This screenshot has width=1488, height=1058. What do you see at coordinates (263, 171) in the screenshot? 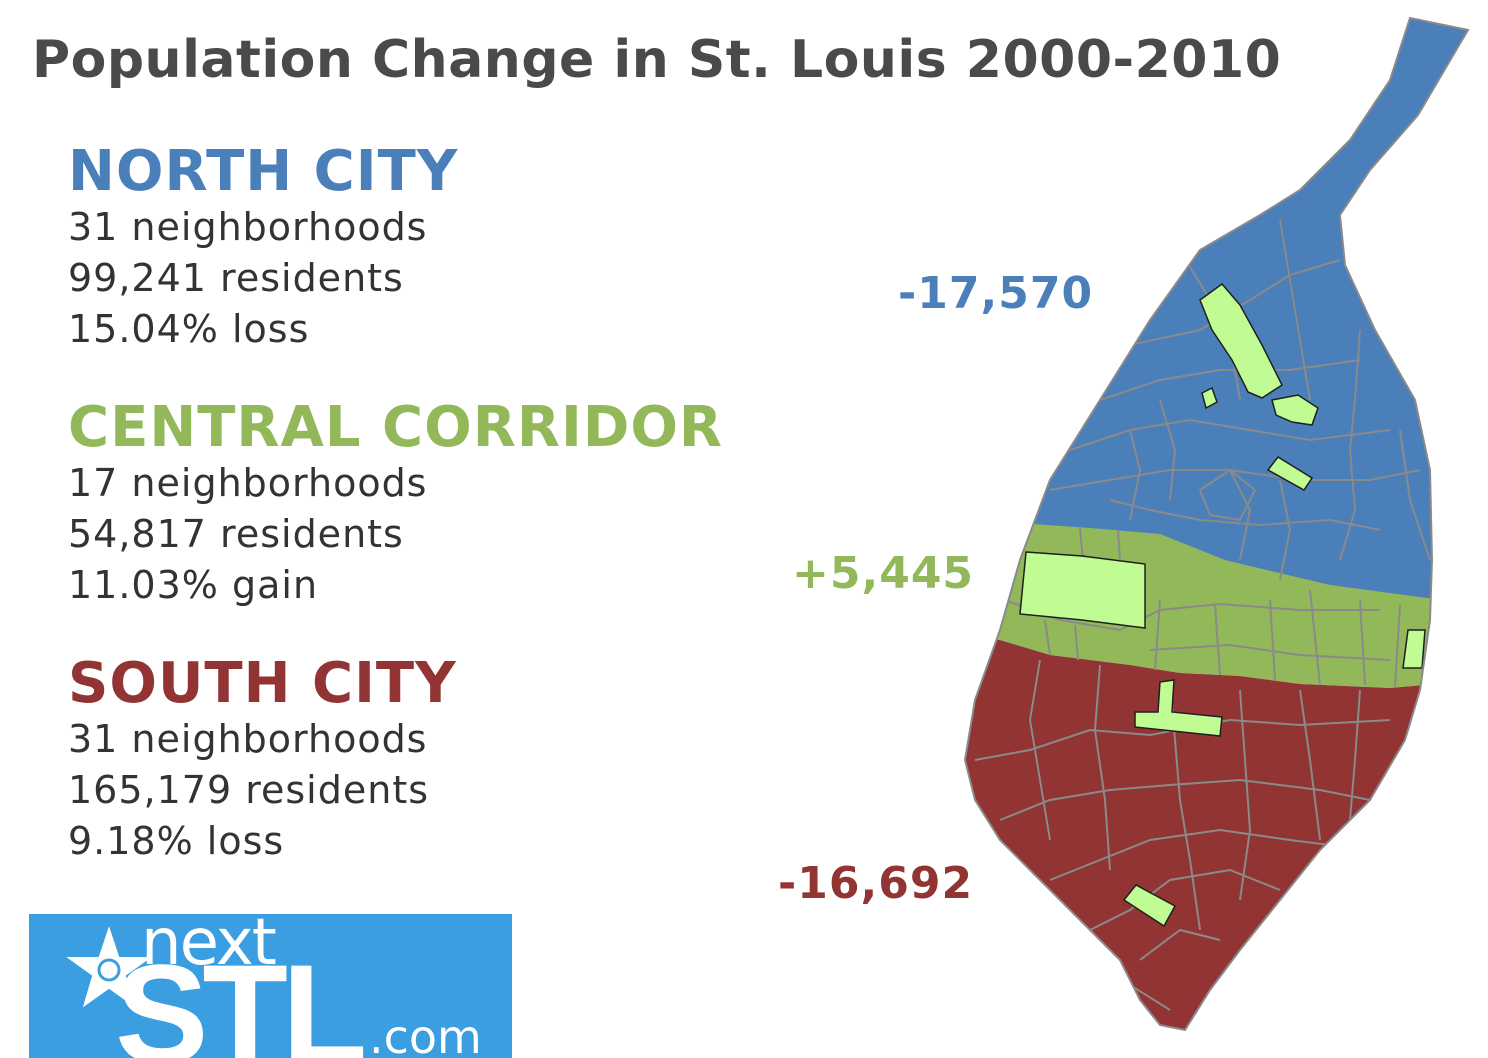
I see `region-name: NORTH CITY` at bounding box center [263, 171].